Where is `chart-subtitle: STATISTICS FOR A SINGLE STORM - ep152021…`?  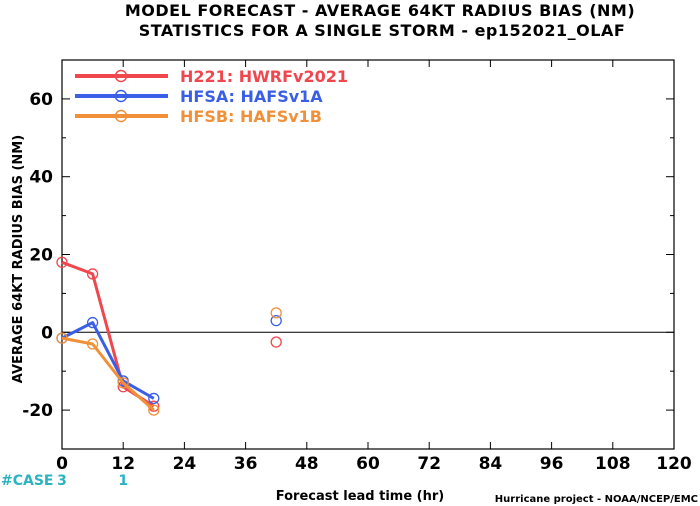
chart-subtitle: STATISTICS FOR A SINGLE STORM - ep152021… is located at coordinates (382, 30).